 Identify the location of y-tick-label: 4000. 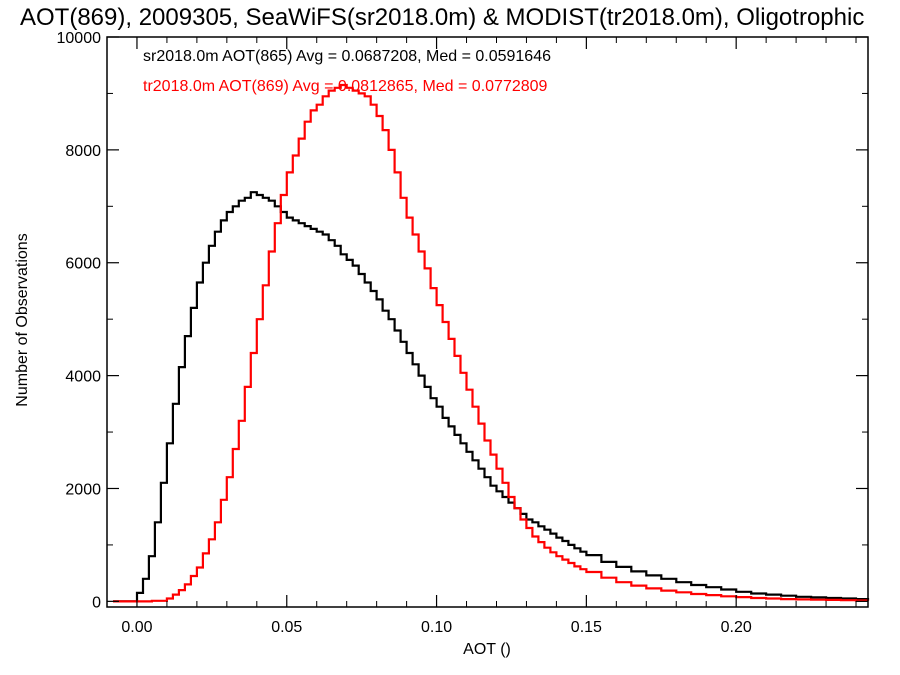
(83, 377).